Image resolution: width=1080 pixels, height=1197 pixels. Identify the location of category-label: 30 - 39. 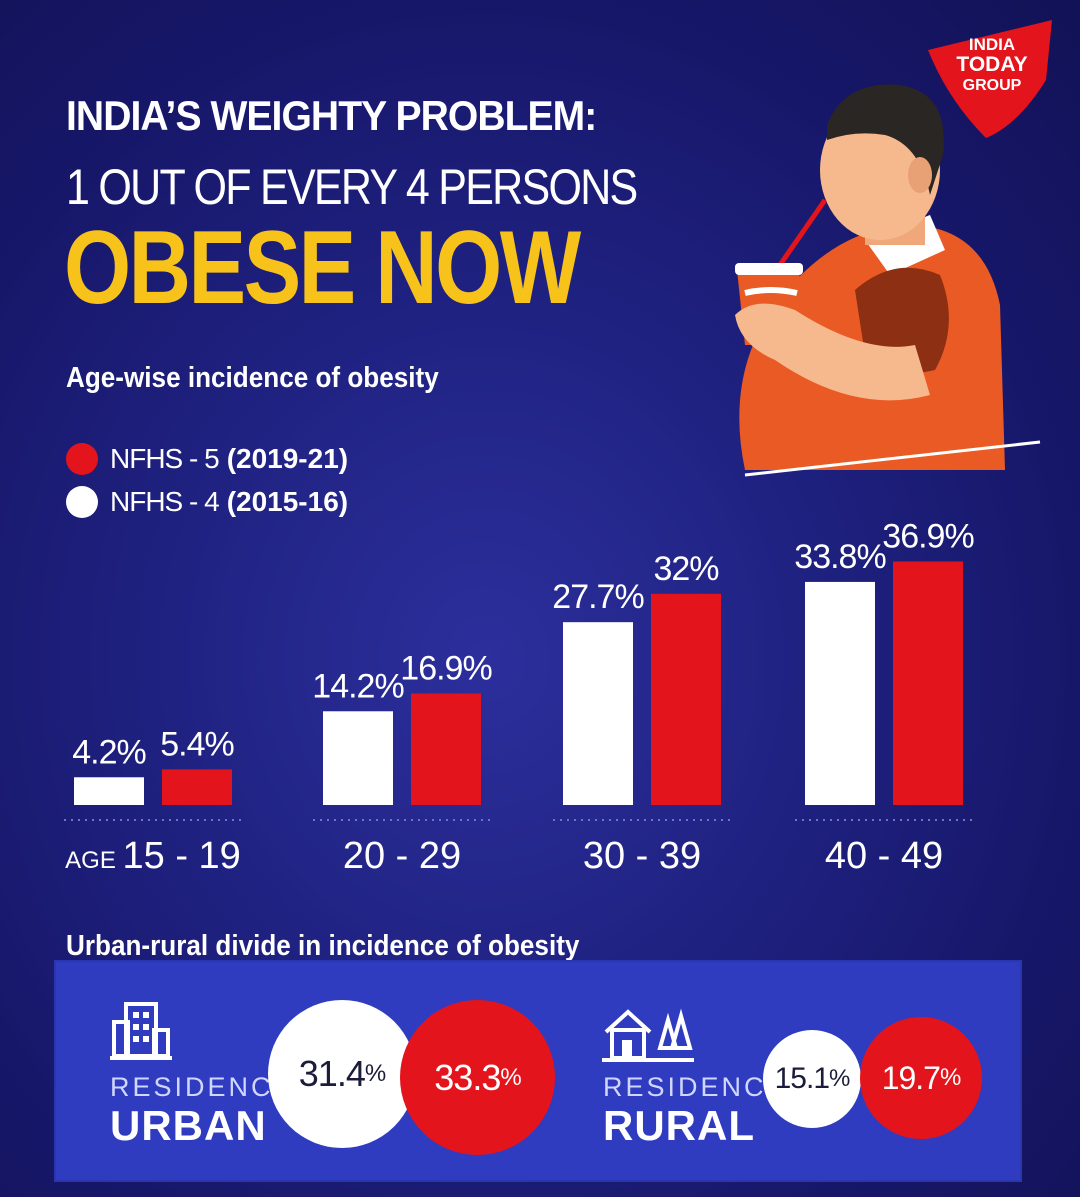
(642, 856).